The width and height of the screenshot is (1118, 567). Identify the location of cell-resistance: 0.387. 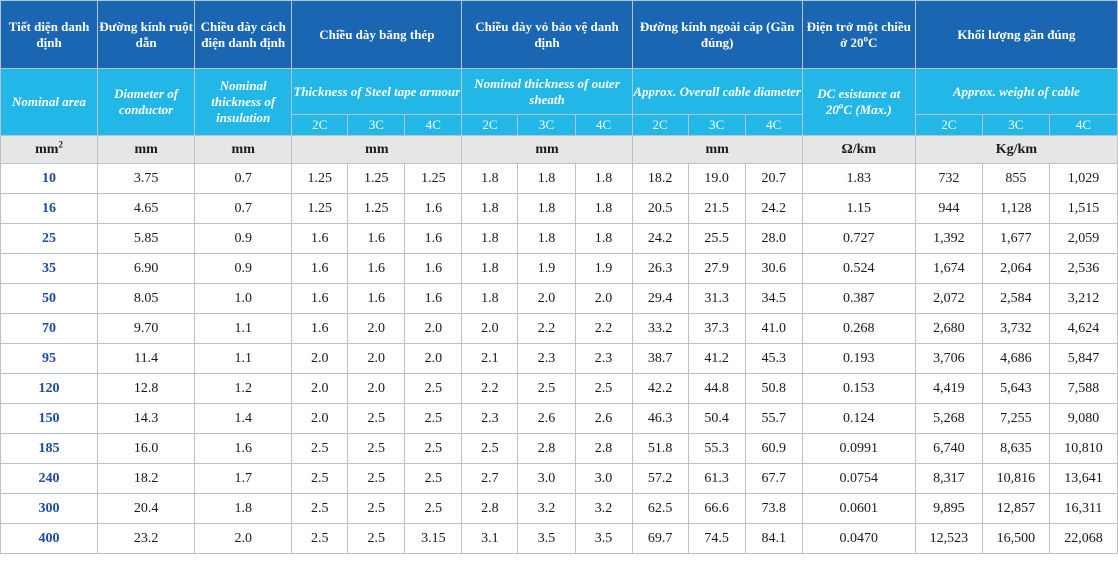
(858, 298).